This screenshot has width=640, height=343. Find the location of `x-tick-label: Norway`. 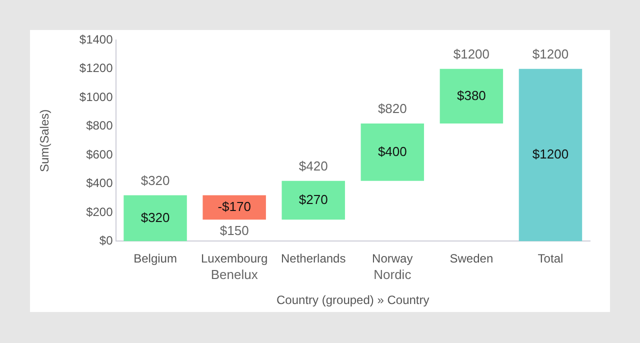

x-tick-label: Norway is located at coordinates (392, 259).